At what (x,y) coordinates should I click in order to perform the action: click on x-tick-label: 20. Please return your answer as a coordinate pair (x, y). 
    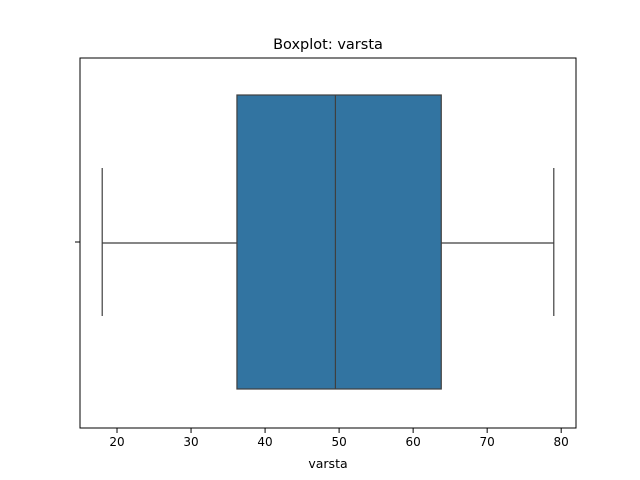
    Looking at the image, I should click on (116, 442).